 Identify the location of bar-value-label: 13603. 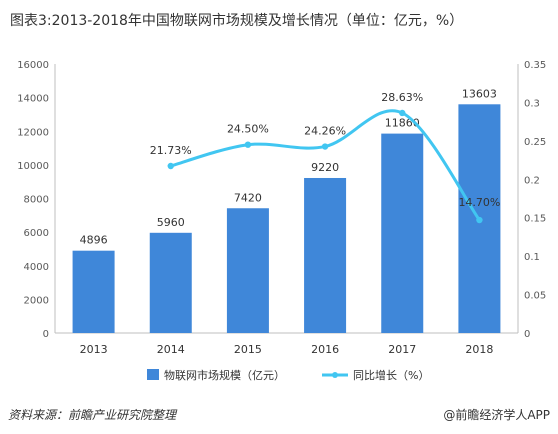
(479, 93).